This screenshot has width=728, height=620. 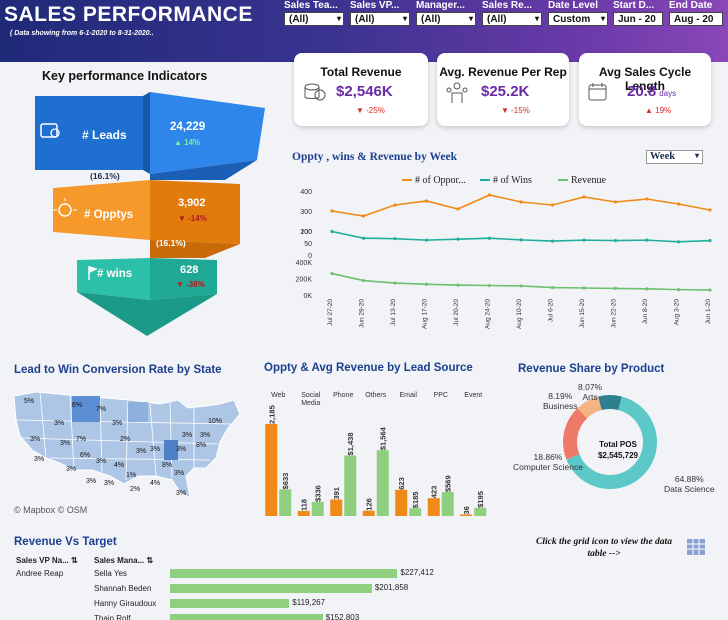 I want to click on filter-select: Jun - 20, so click(x=638, y=19).